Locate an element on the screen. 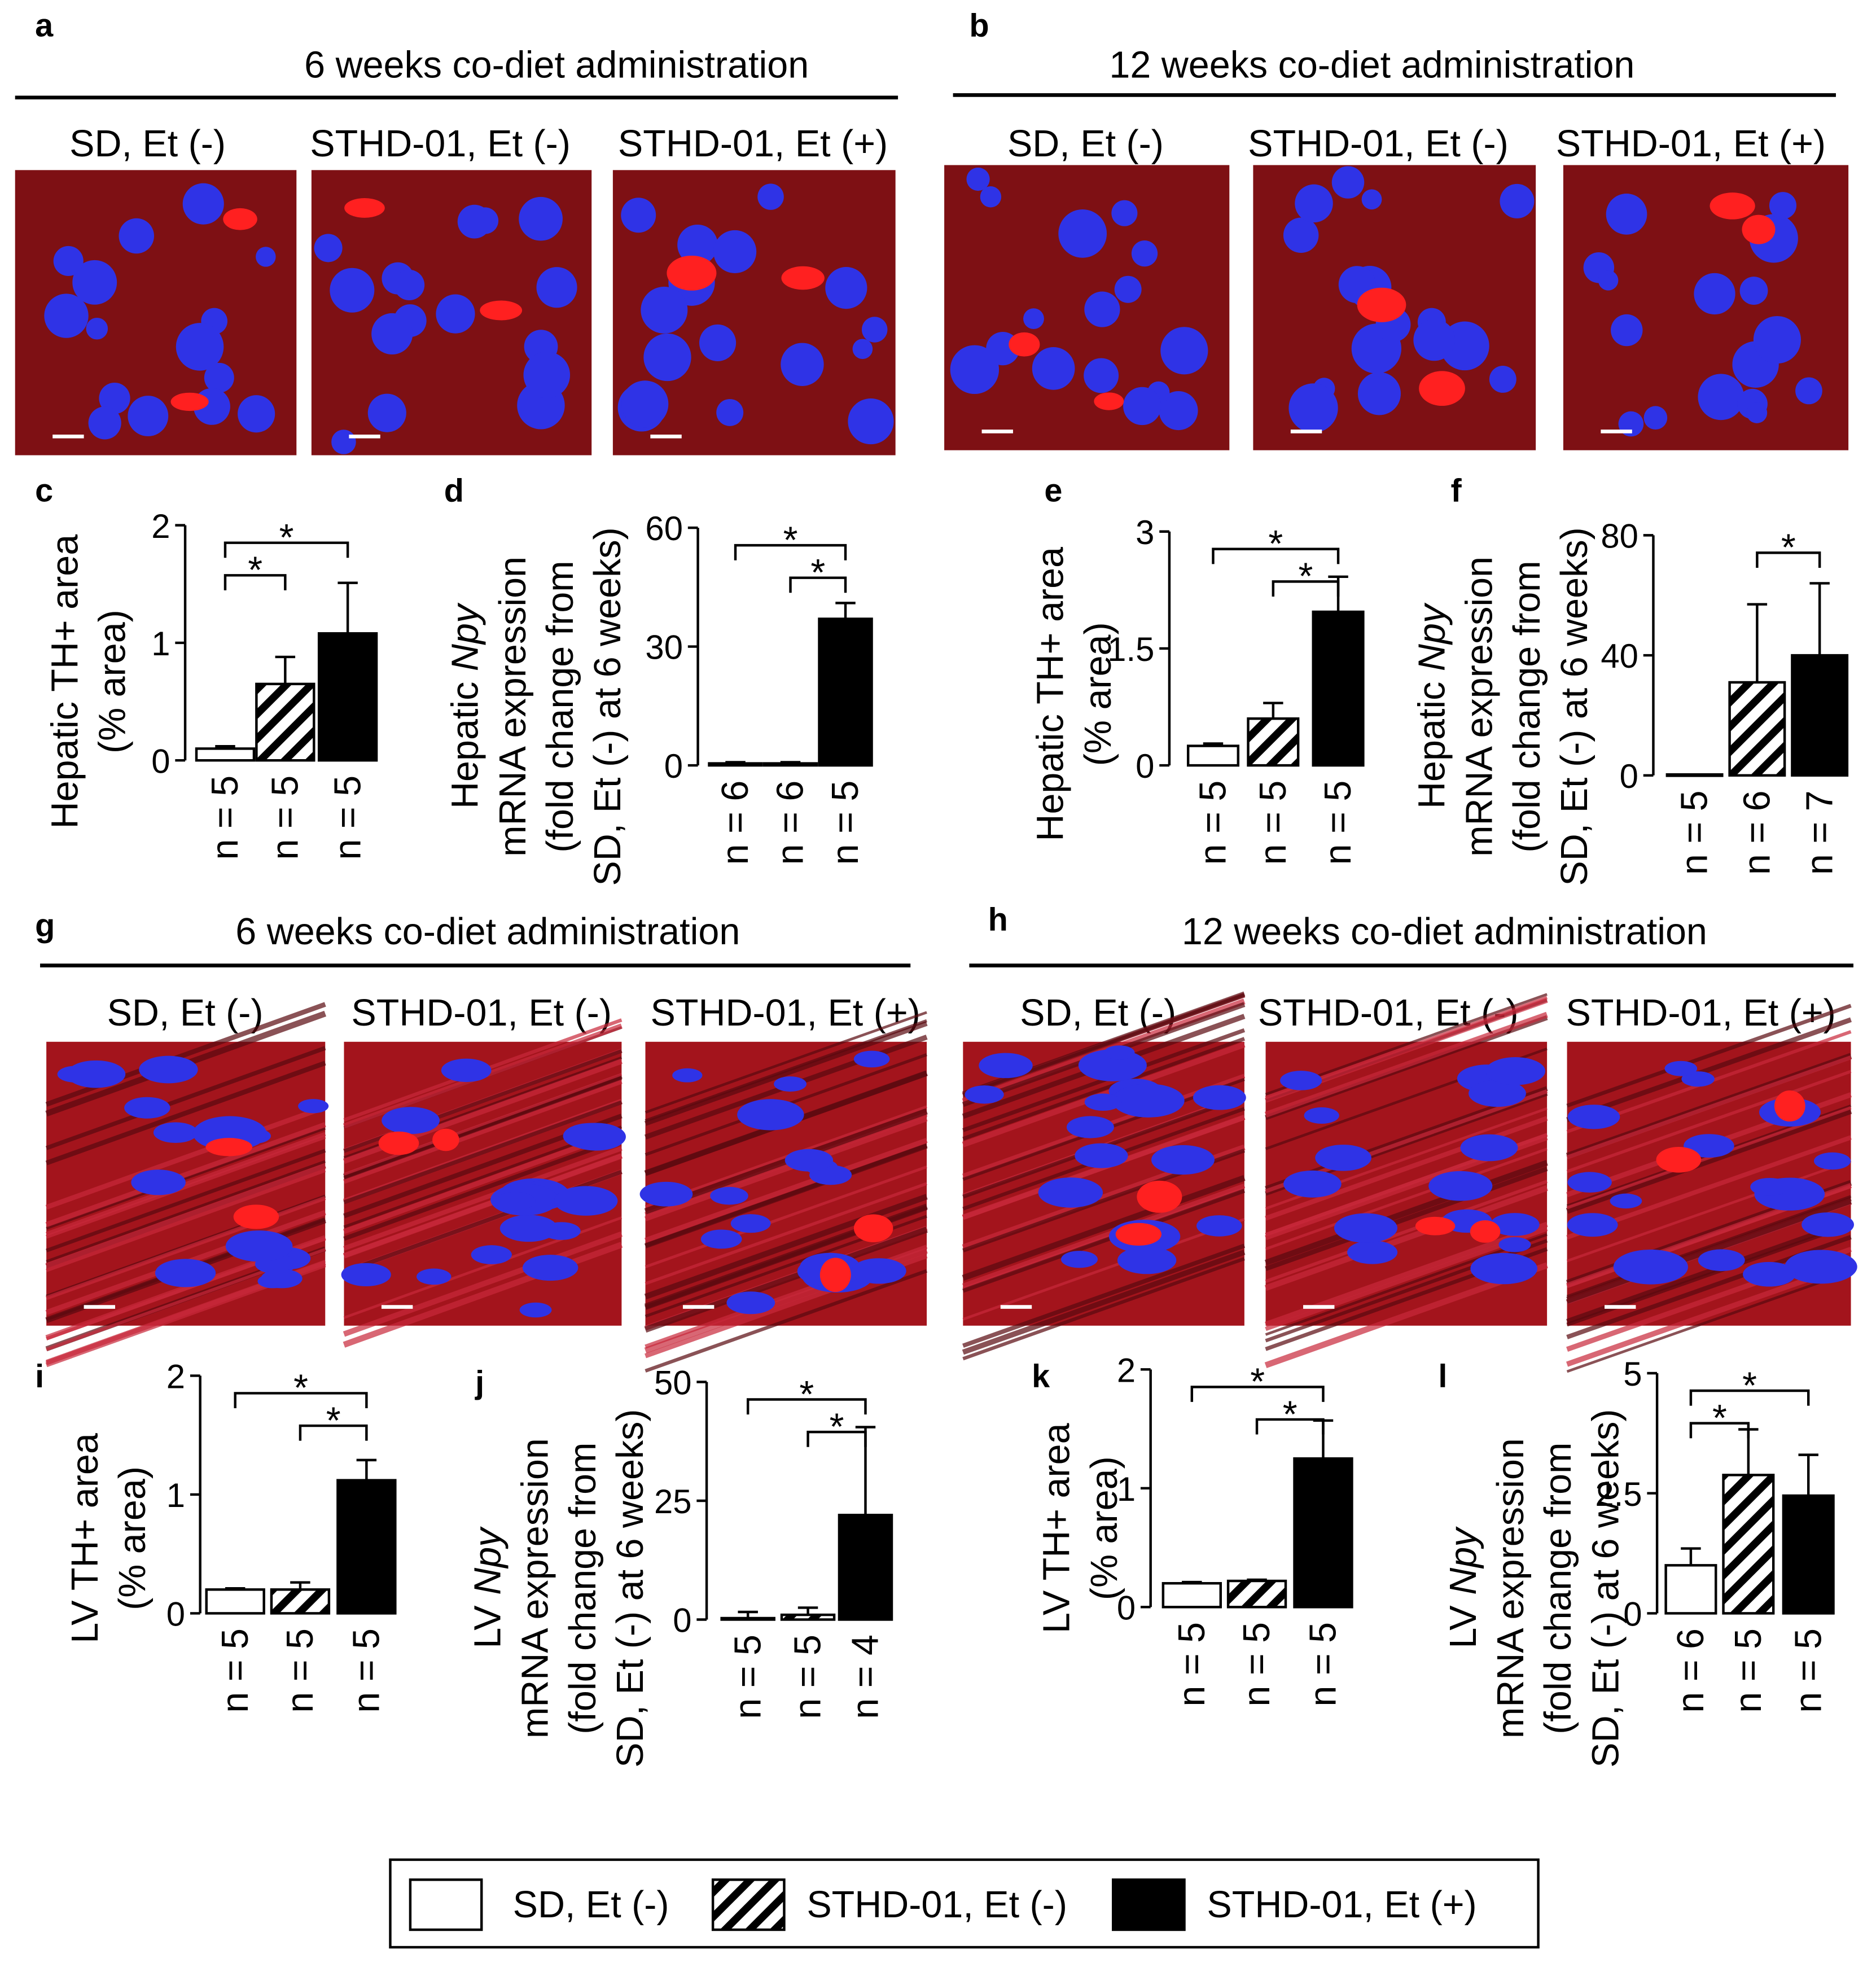 The height and width of the screenshot is (1976, 1876). section-title: 12 weeks co-diet administration is located at coordinates (1444, 932).